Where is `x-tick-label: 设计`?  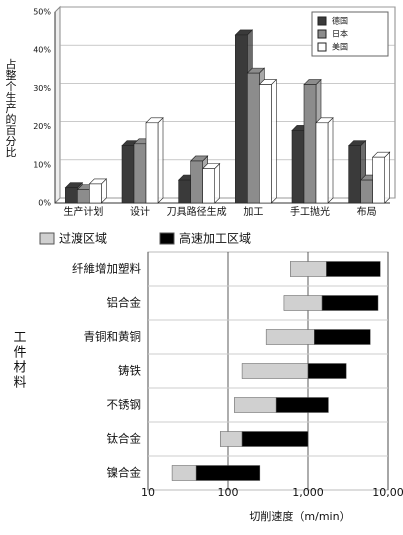 x-tick-label: 设计 is located at coordinates (140, 211).